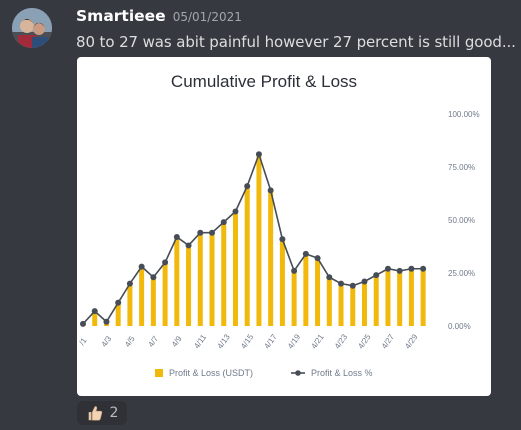 This screenshot has width=521, height=430. I want to click on pnl-percent-point-4/9, so click(176, 236).